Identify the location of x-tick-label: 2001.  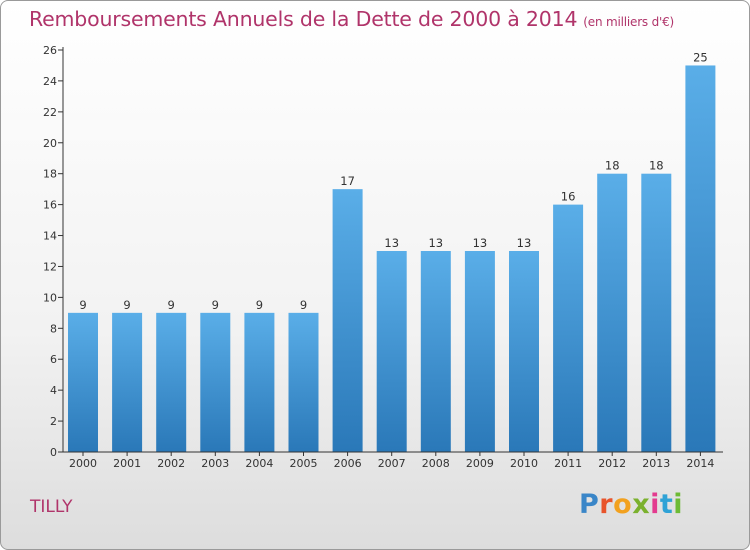
(127, 463).